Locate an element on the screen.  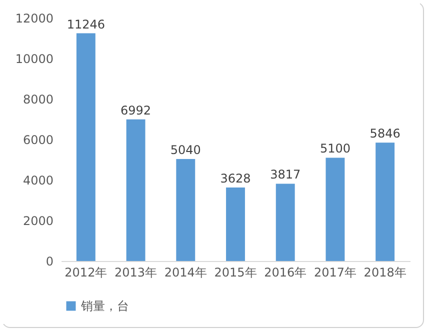
x-tick-label: 2018年 is located at coordinates (385, 273).